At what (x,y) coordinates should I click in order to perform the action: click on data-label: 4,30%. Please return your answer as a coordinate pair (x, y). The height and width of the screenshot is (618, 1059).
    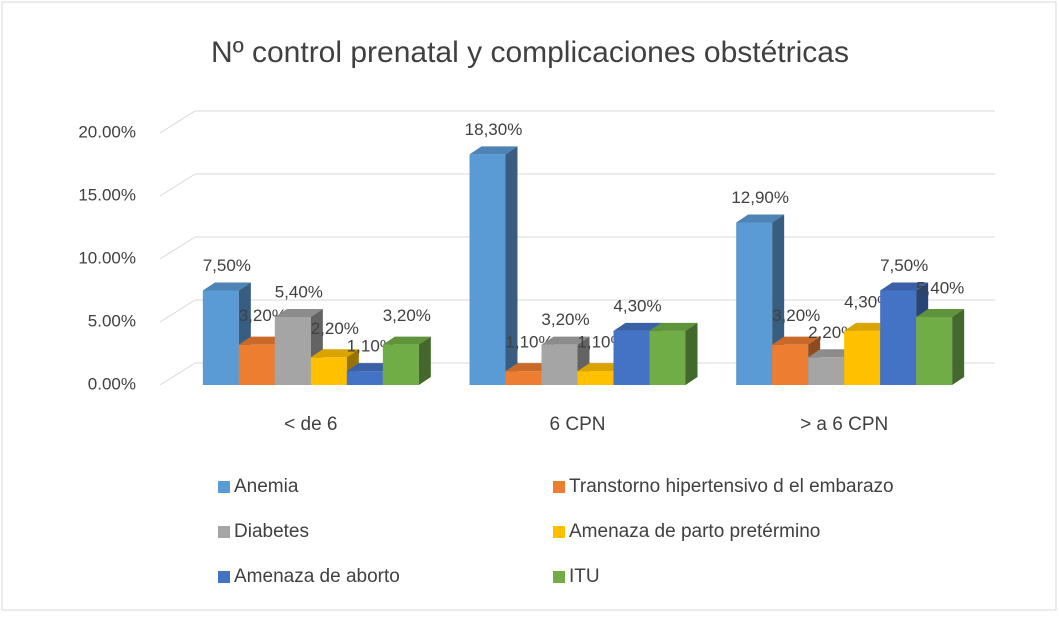
    Looking at the image, I should click on (637, 305).